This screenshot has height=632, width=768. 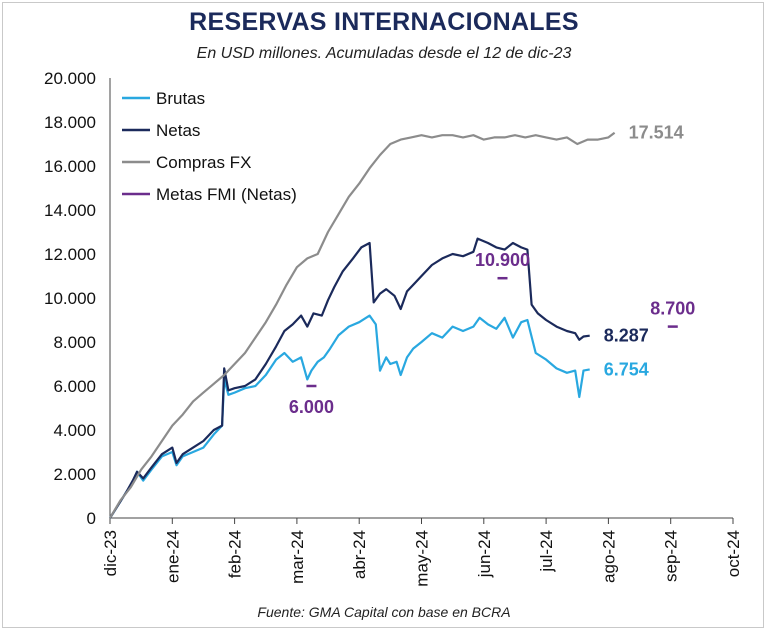 I want to click on imf-target-label: 6.000, so click(x=311, y=407).